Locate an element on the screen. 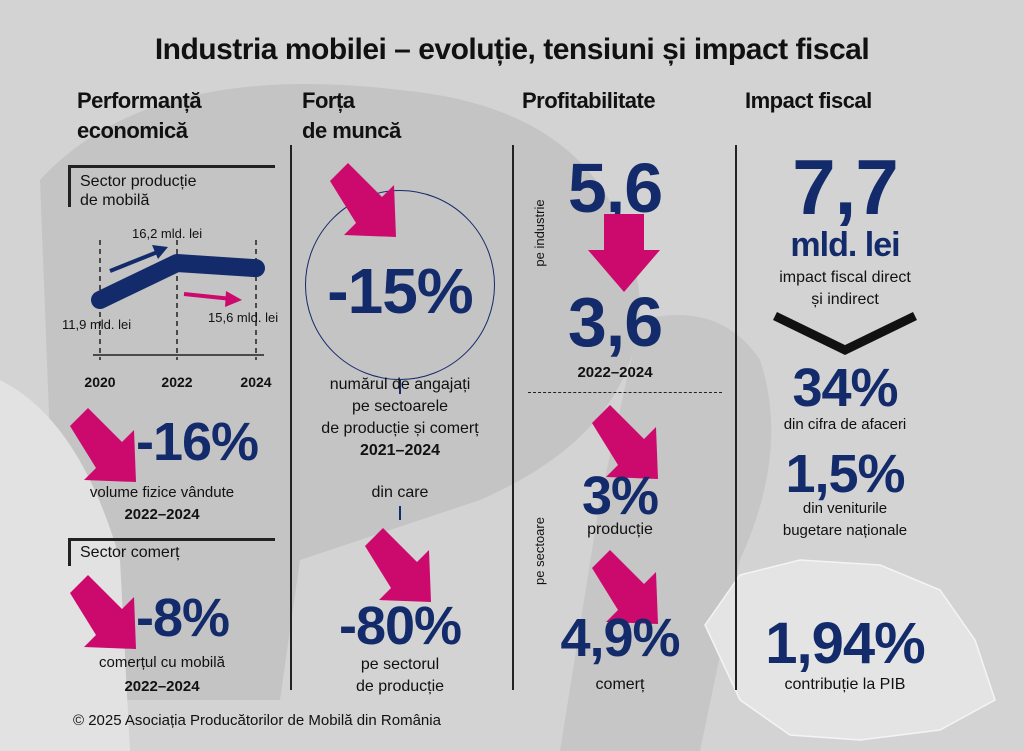 This screenshot has width=1024, height=751. fiscal-value: 7,7 is located at coordinates (845, 187).